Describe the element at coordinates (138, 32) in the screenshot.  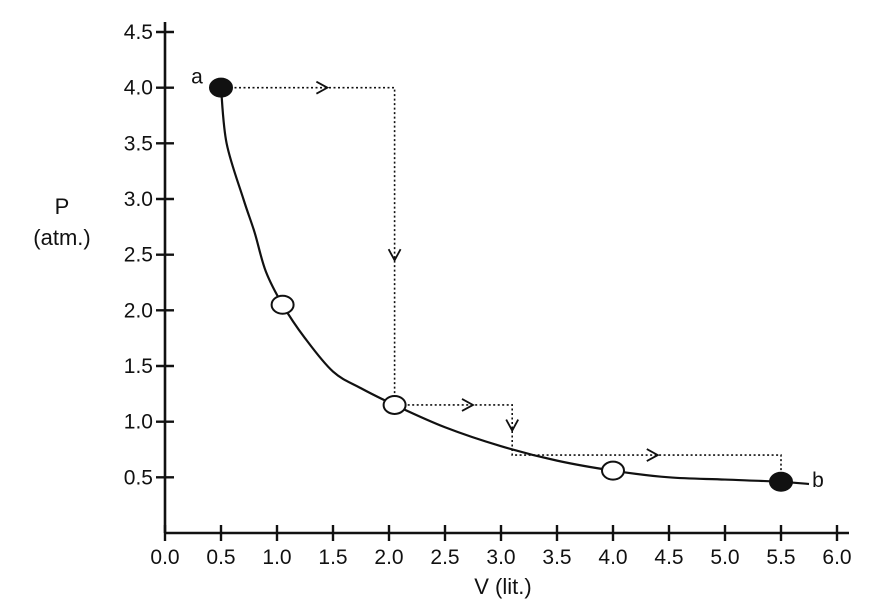
I see `y-tick-label: 4.5` at that location.